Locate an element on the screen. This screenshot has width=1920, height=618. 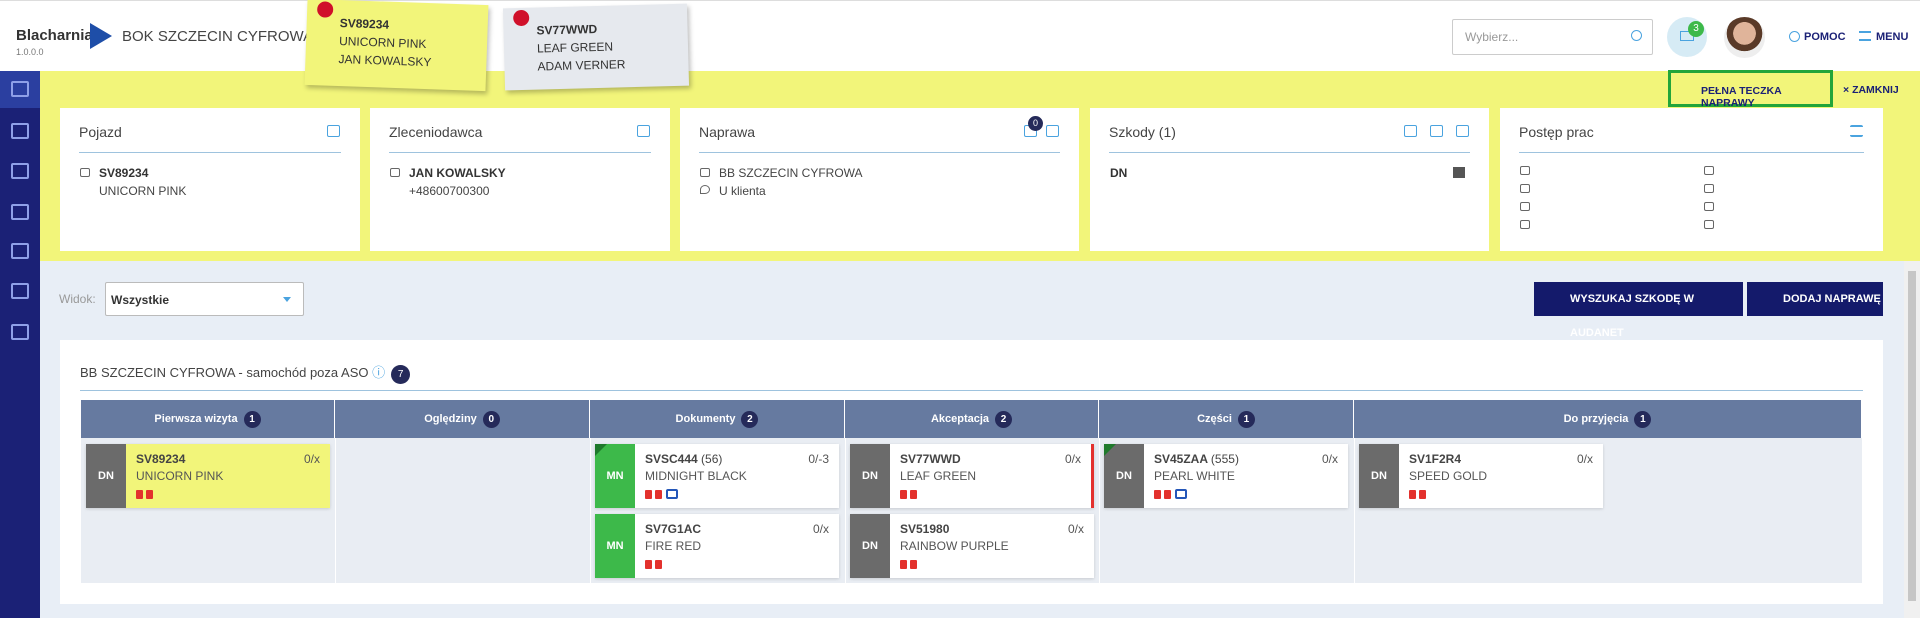
card-name: MIDNIGHT BLACK is located at coordinates (696, 476).